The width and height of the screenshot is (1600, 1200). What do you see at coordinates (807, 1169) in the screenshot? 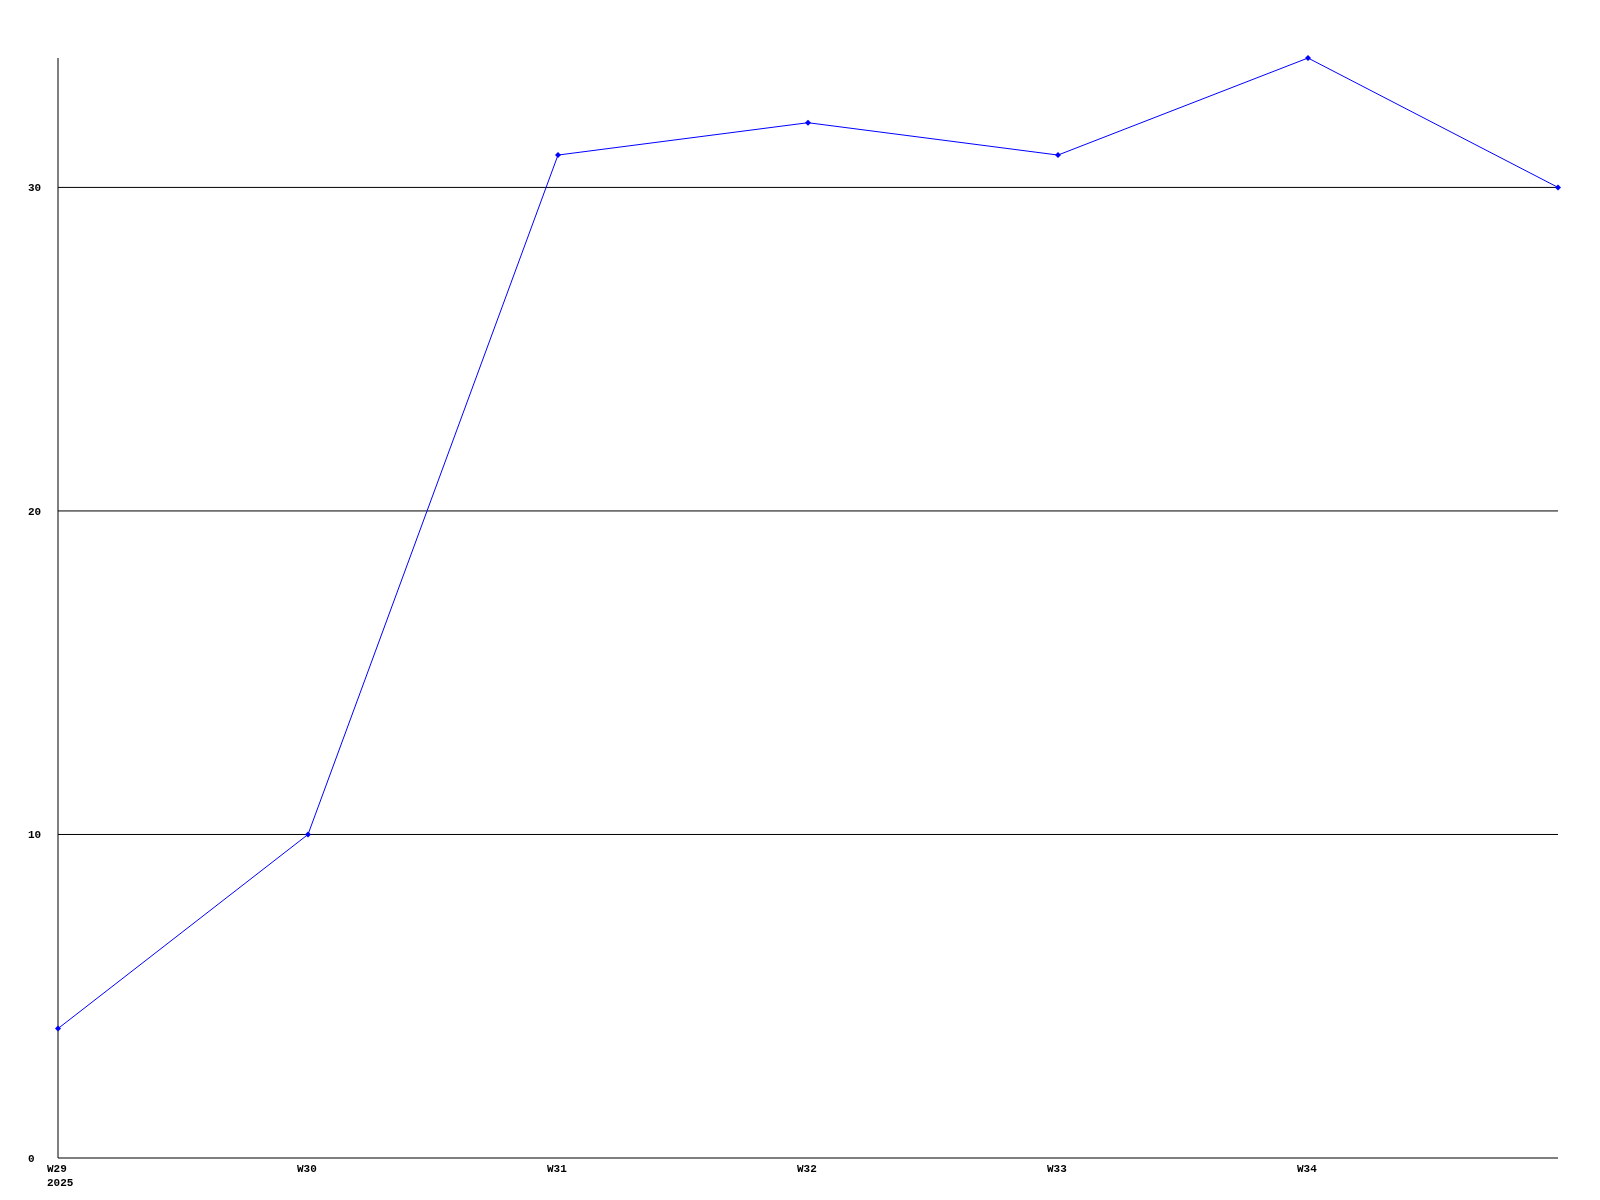
I see `x-tick-label: W32` at bounding box center [807, 1169].